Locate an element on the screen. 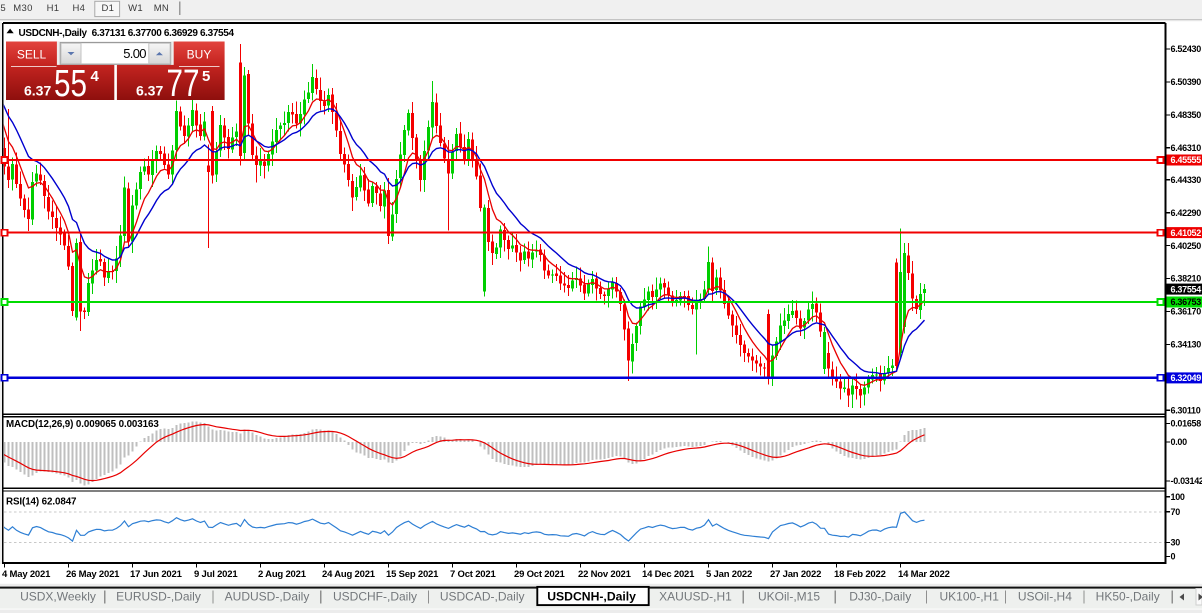 This screenshot has height=613, width=1202. svg-text: 5 Jan 2022 is located at coordinates (729, 574).